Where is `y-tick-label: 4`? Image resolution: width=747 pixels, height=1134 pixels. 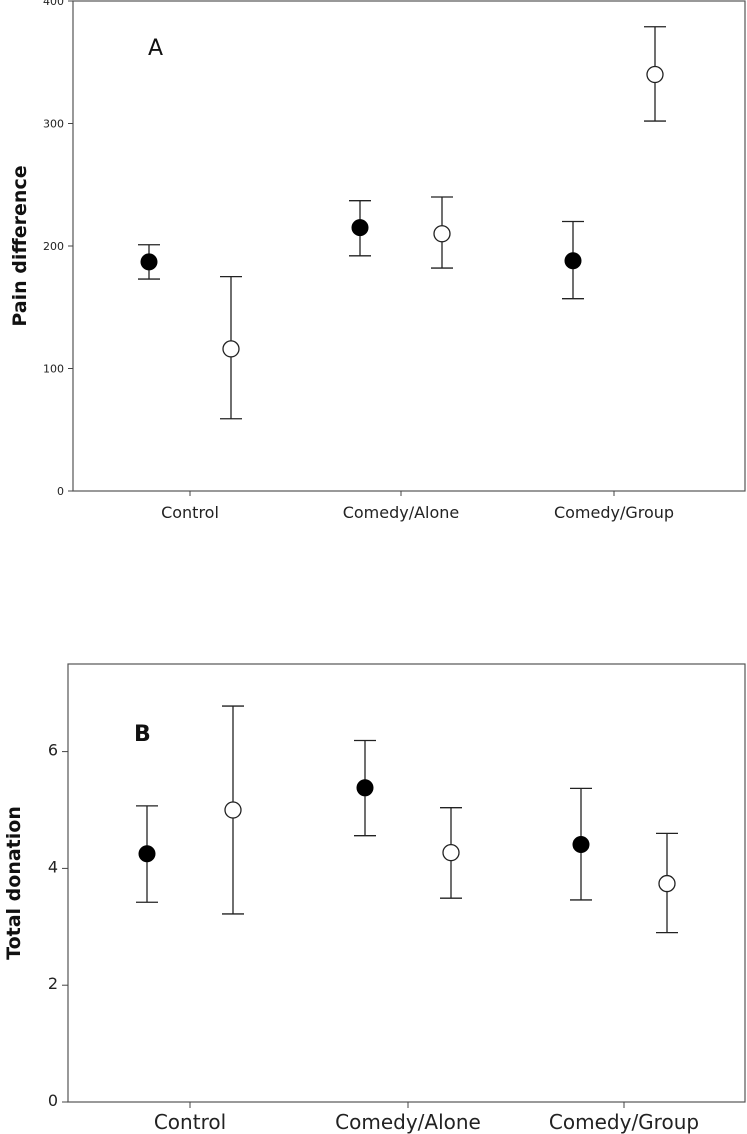
y-tick-label: 4 is located at coordinates (53, 866).